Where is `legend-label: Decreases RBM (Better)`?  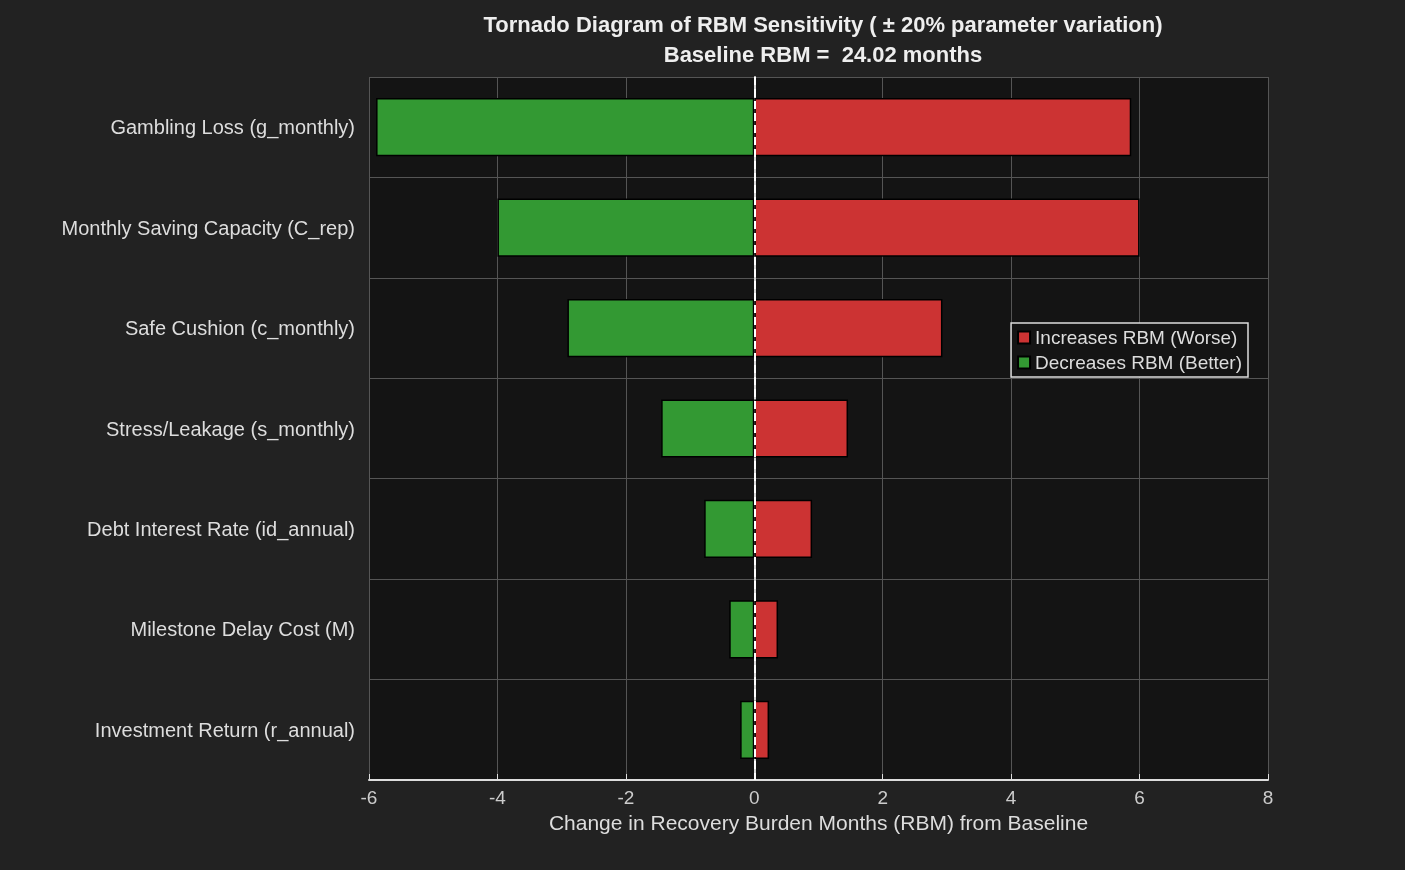
legend-label: Decreases RBM (Better) is located at coordinates (1139, 362).